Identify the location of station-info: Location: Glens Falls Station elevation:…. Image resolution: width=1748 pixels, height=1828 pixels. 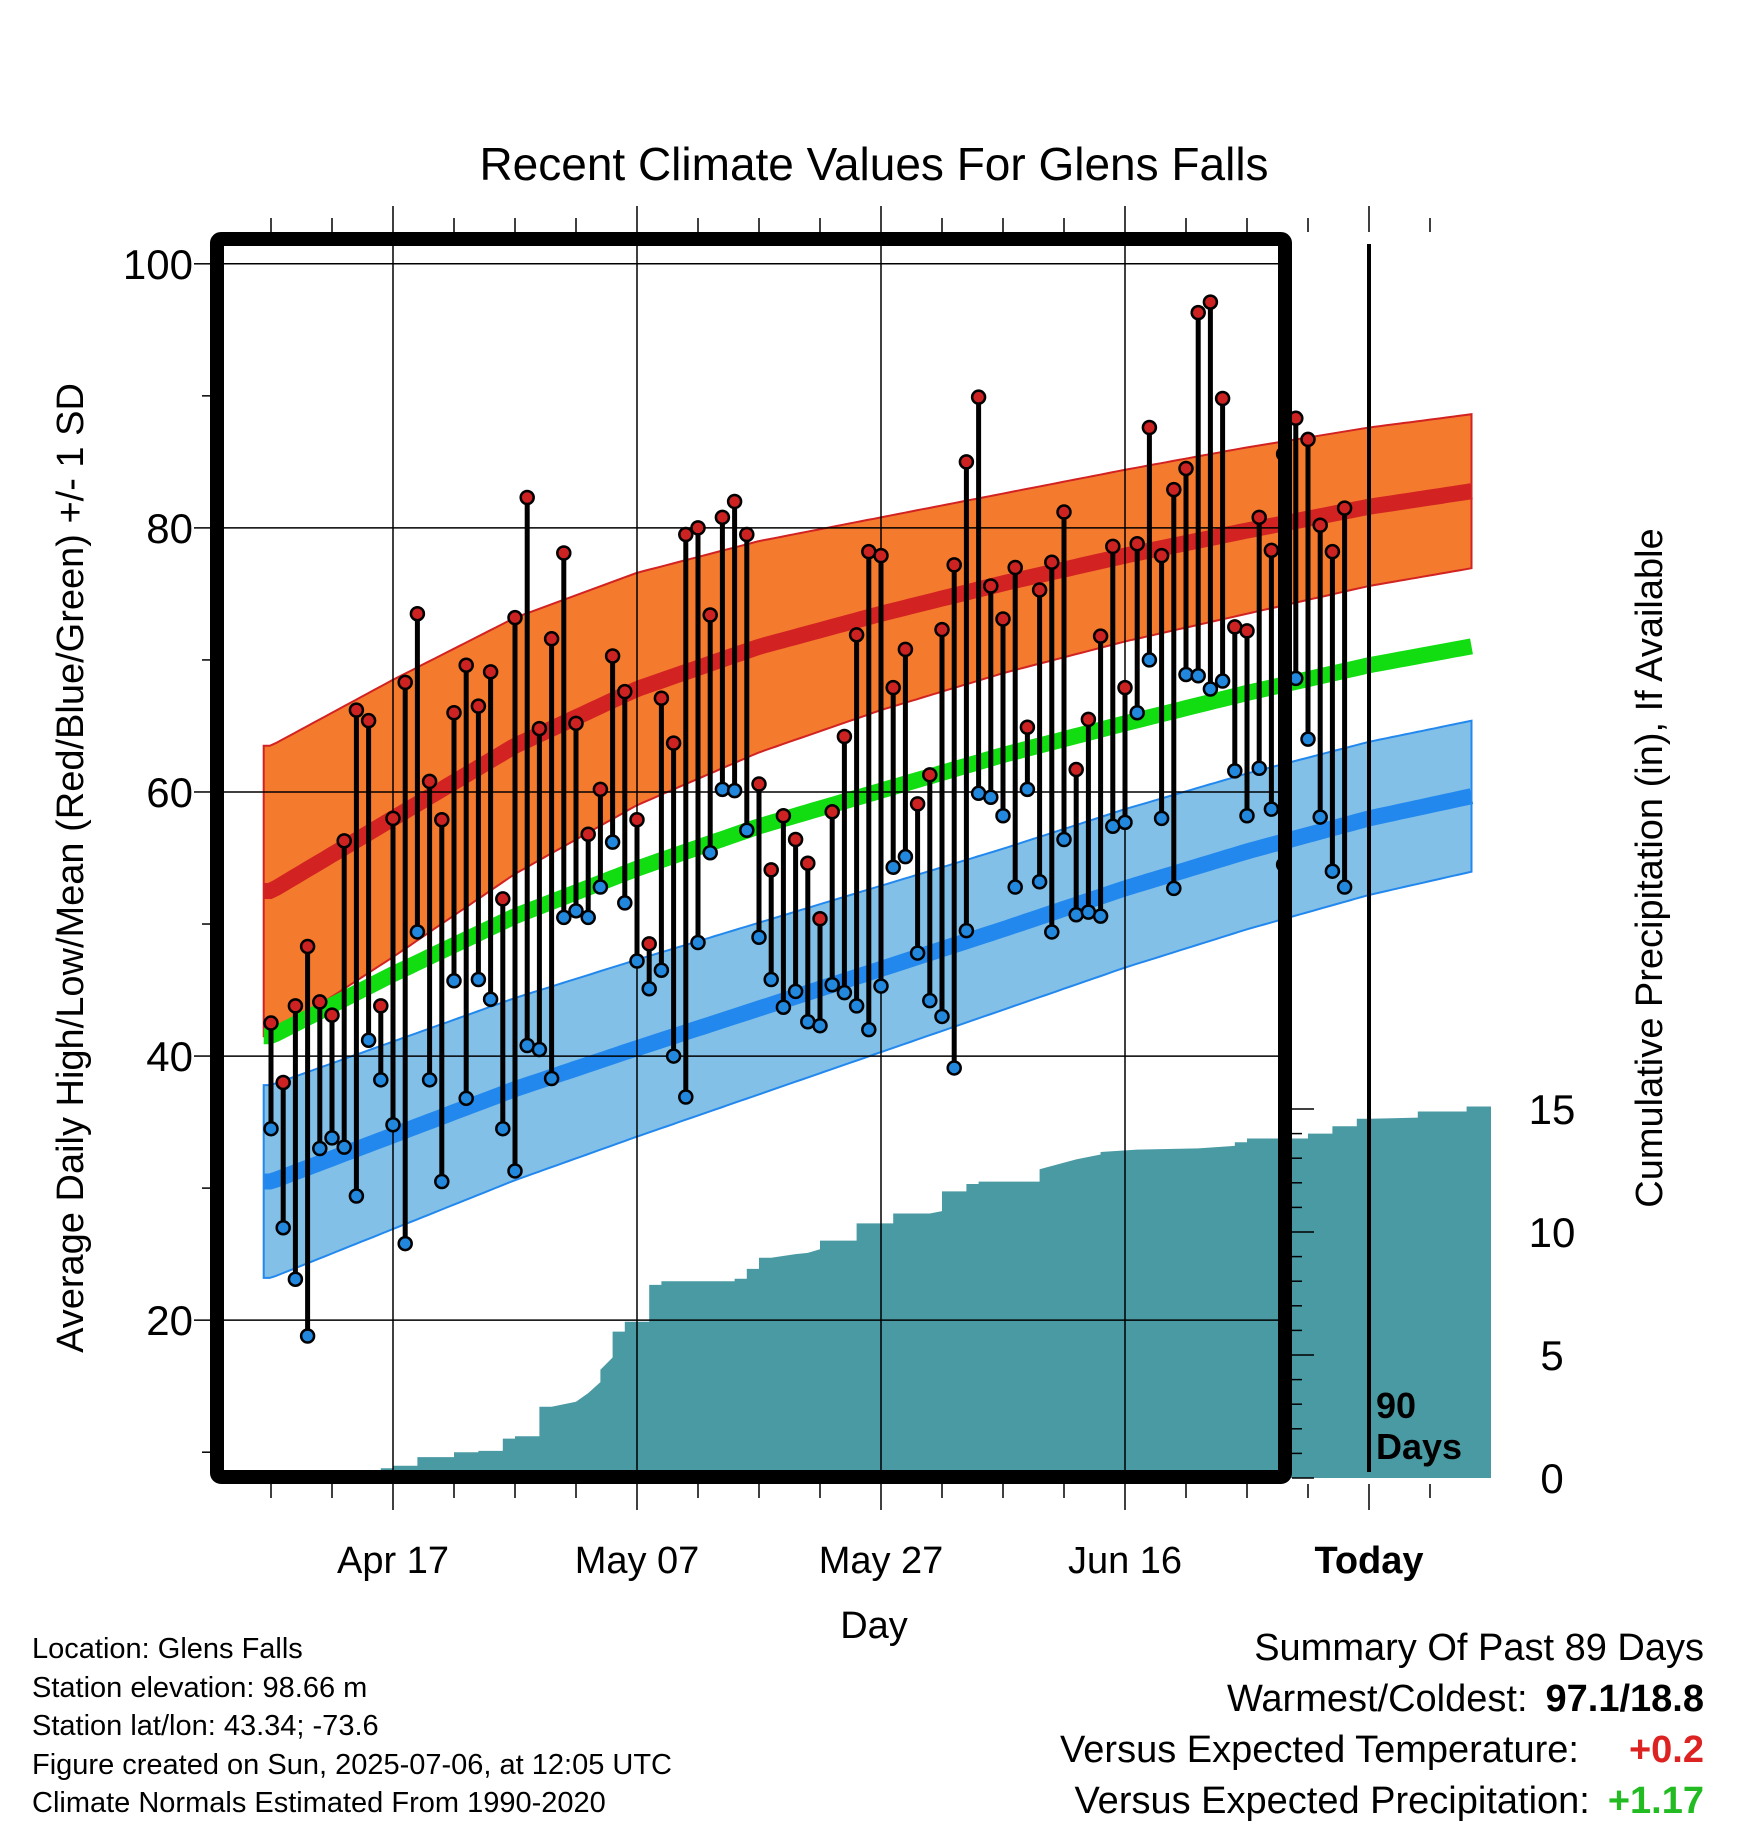
(352, 1726).